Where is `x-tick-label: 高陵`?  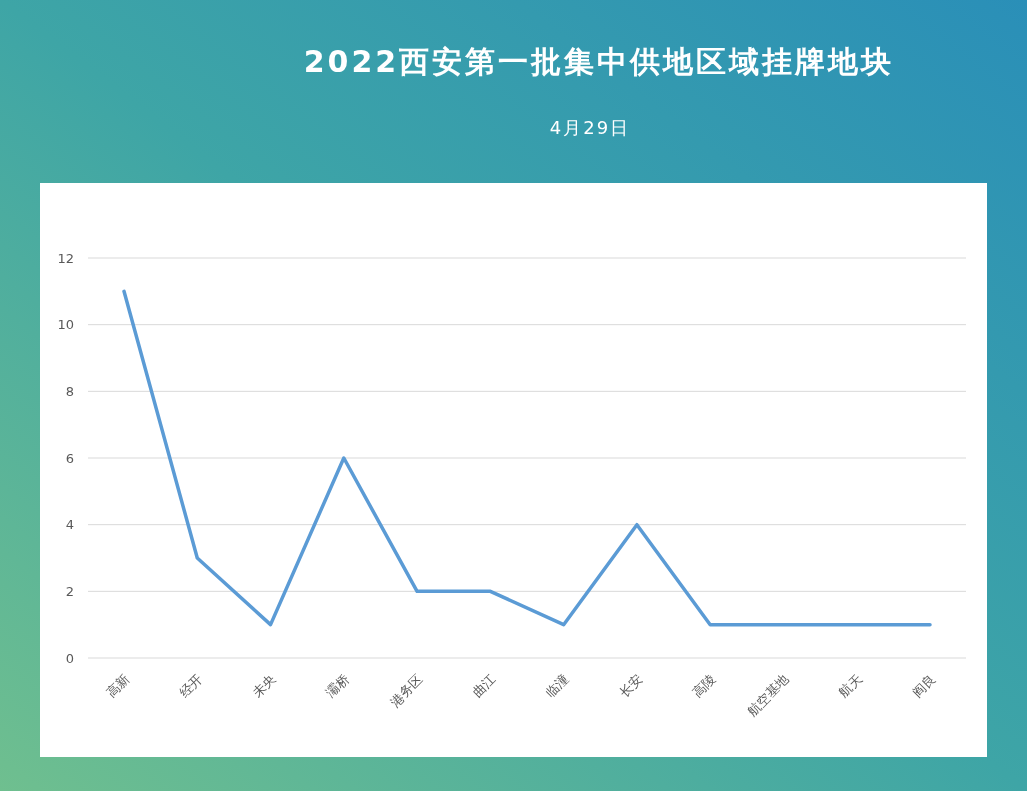
x-tick-label: 高陵 is located at coordinates (704, 686).